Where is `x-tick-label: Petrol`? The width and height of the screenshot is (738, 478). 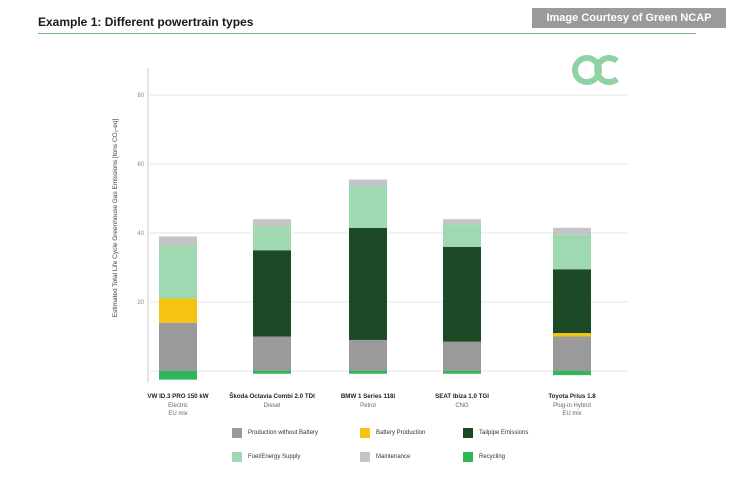 x-tick-label: Petrol is located at coordinates (368, 406).